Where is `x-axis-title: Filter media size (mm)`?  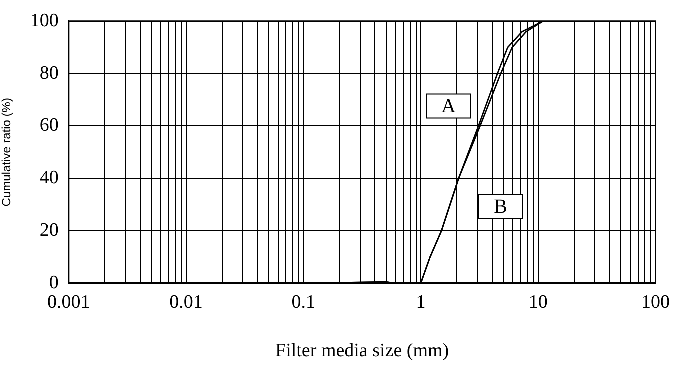
x-axis-title: Filter media size (mm) is located at coordinates (363, 351).